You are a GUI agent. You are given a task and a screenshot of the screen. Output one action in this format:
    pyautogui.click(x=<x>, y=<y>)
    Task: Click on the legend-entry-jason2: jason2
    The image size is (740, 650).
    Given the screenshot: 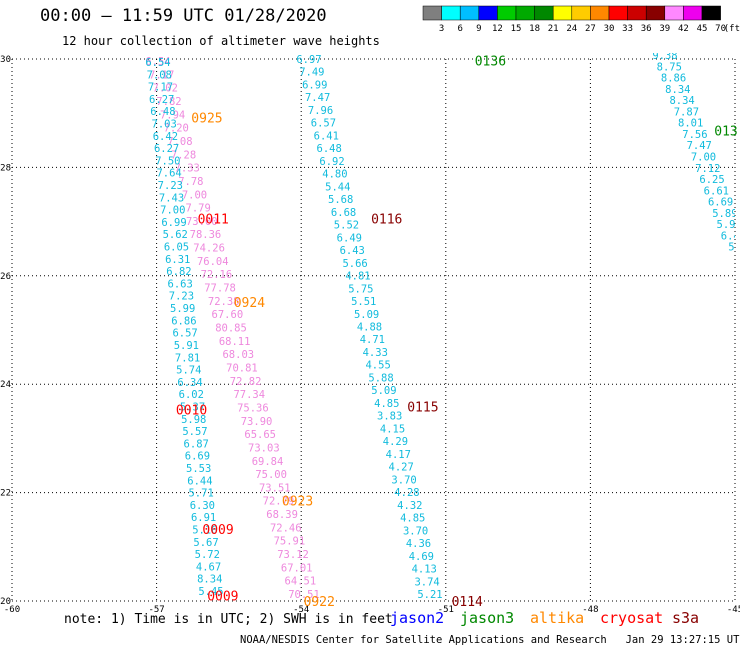 What is the action you would take?
    pyautogui.click(x=417, y=618)
    